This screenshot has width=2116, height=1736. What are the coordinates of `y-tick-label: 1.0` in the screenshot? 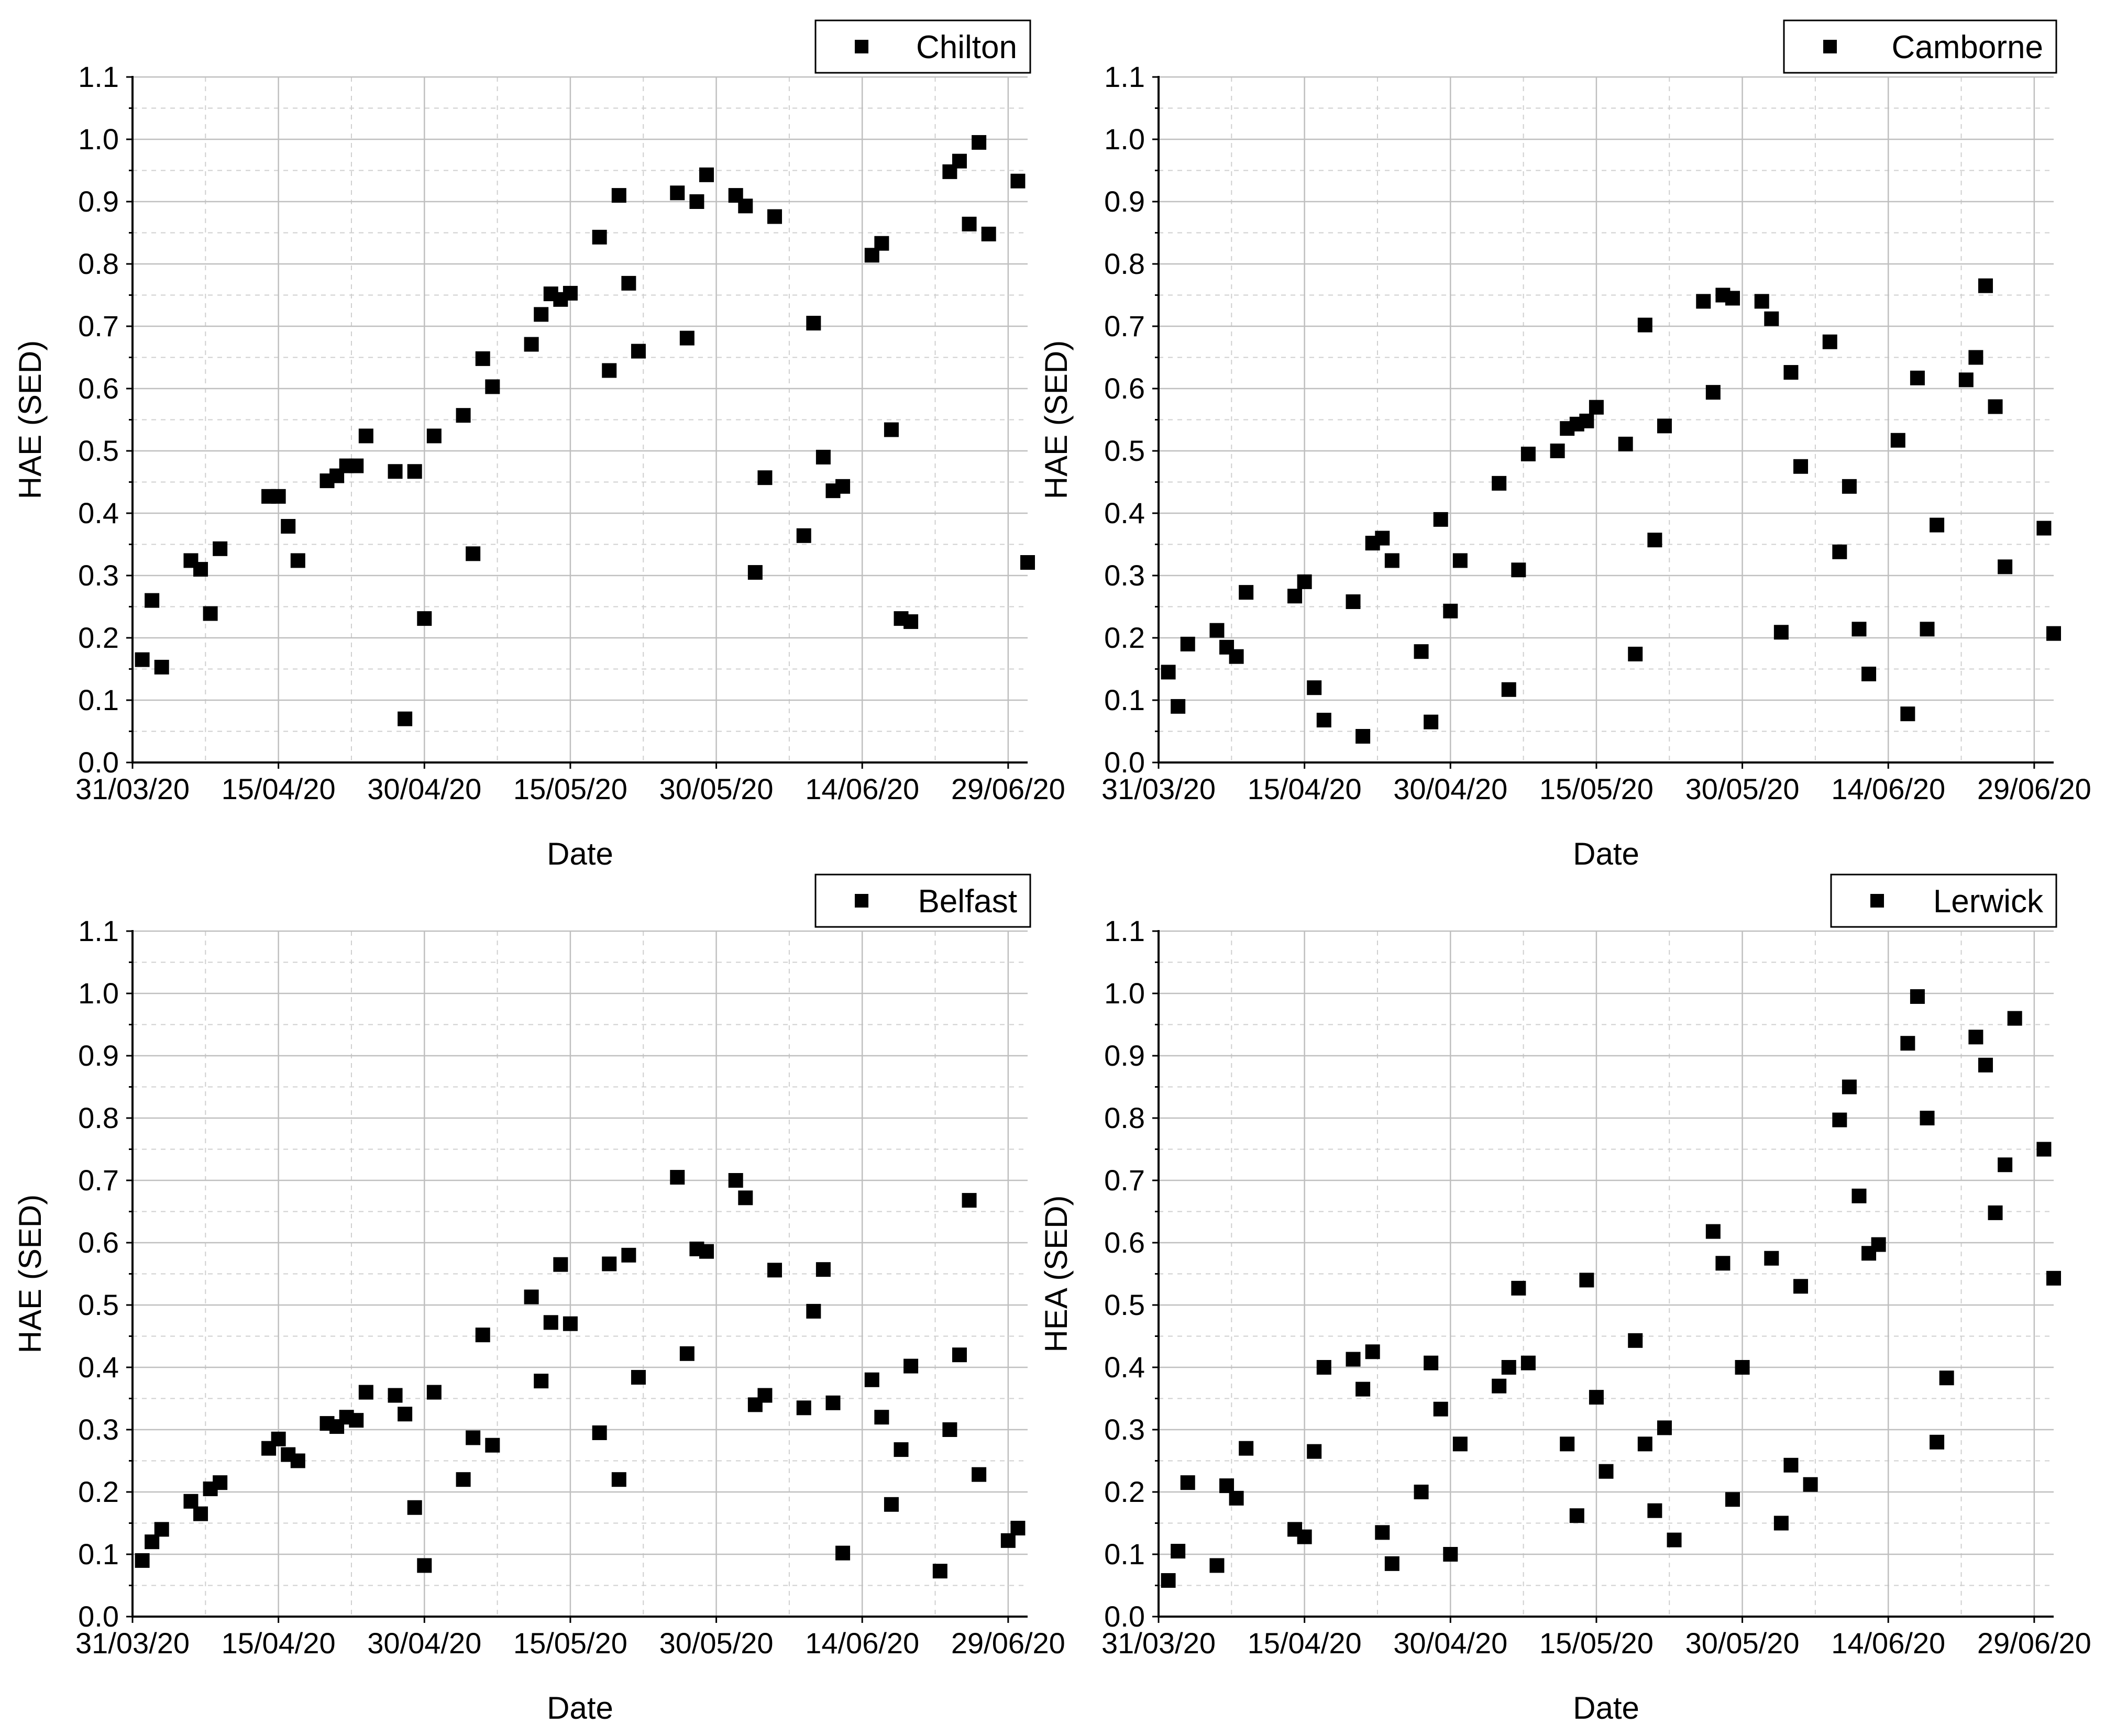 It's located at (99, 993).